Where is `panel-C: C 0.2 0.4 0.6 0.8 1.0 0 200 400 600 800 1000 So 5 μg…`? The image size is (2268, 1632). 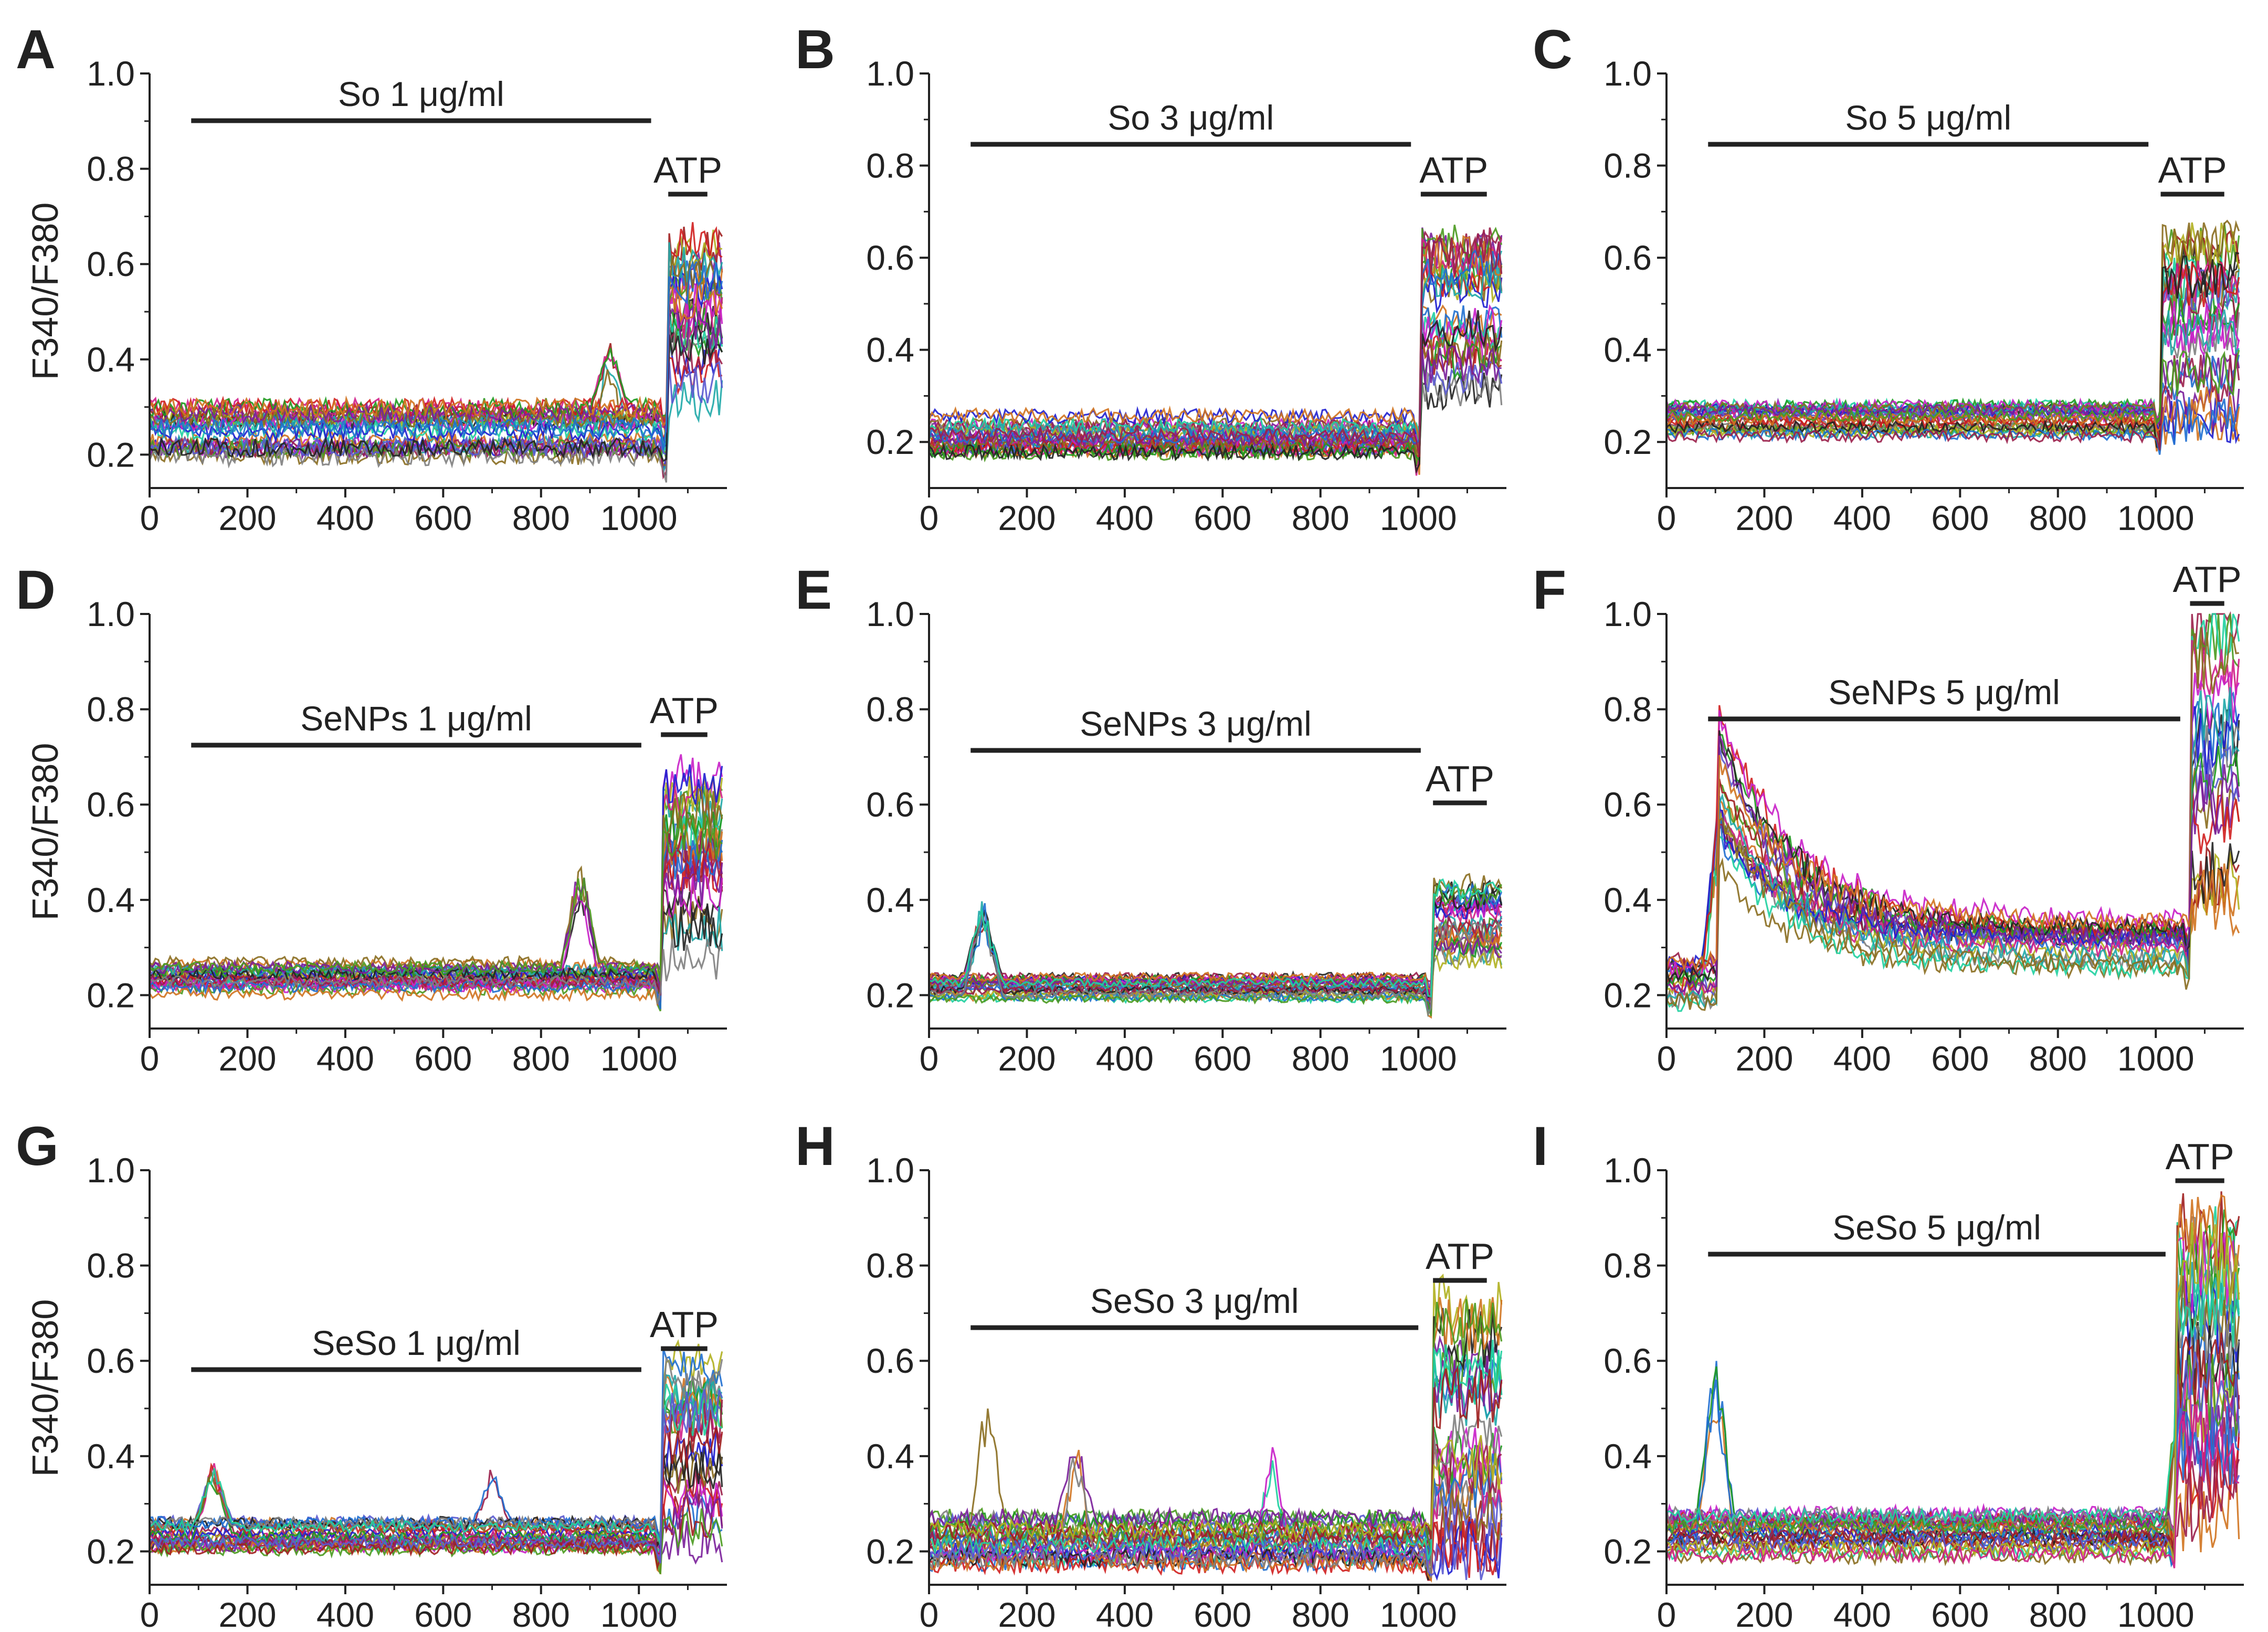 panel-C: C 0.2 0.4 0.6 0.8 1.0 0 200 400 600 800 1000 So 5 μg… is located at coordinates (1888, 278).